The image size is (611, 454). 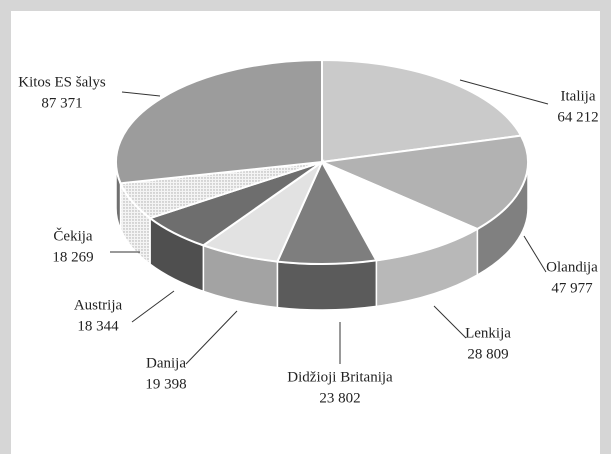 I want to click on slice-label: Italija, so click(x=578, y=96).